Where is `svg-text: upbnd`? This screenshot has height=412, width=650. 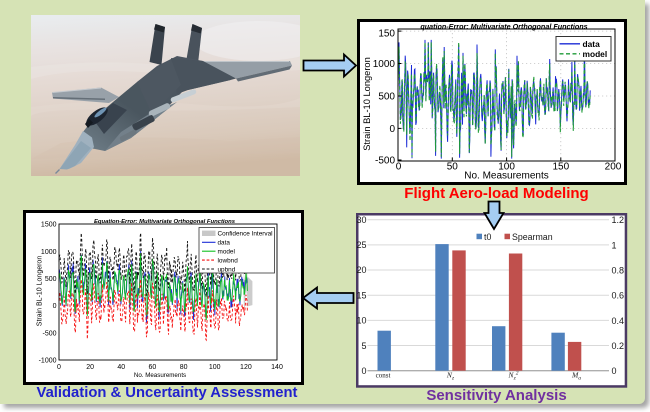 svg-text: upbnd is located at coordinates (227, 269).